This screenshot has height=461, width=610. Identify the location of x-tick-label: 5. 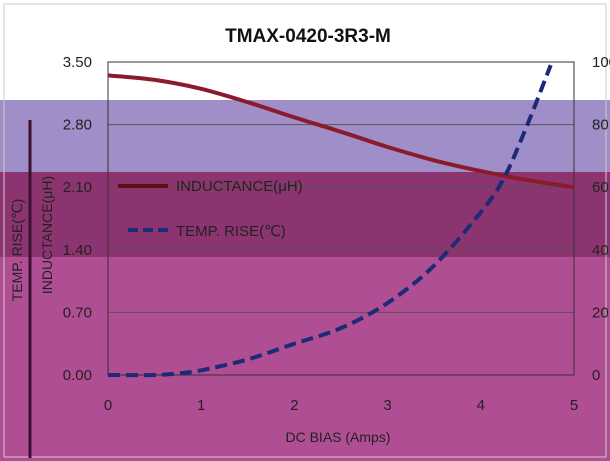
(574, 405).